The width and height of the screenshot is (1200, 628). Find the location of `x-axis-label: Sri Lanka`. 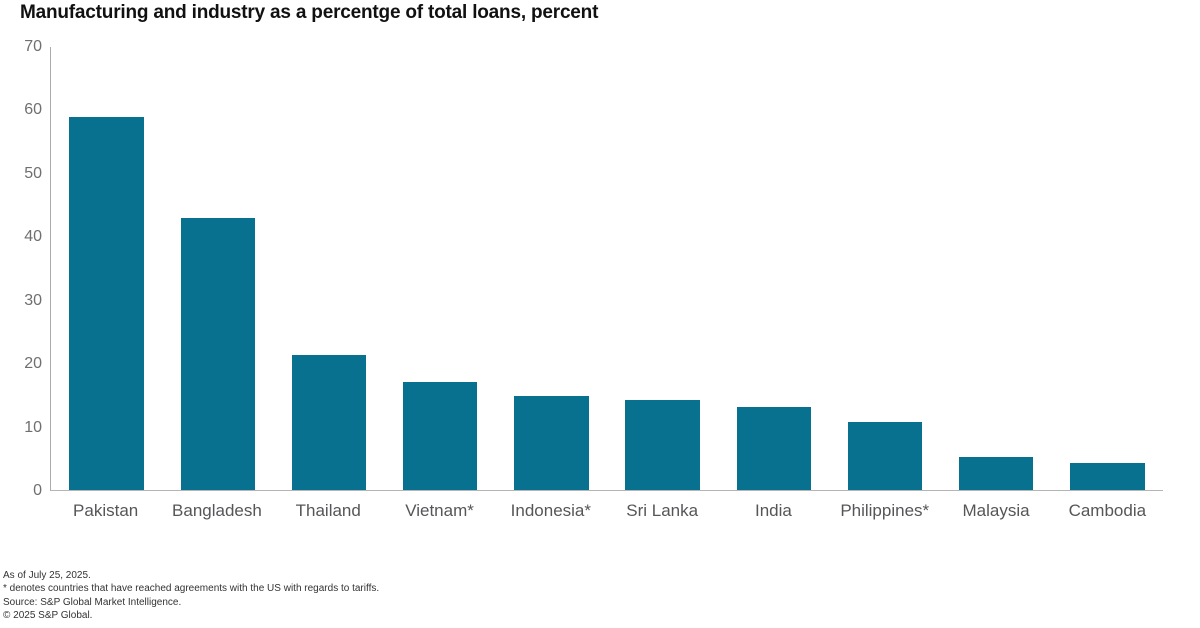

x-axis-label: Sri Lanka is located at coordinates (662, 510).